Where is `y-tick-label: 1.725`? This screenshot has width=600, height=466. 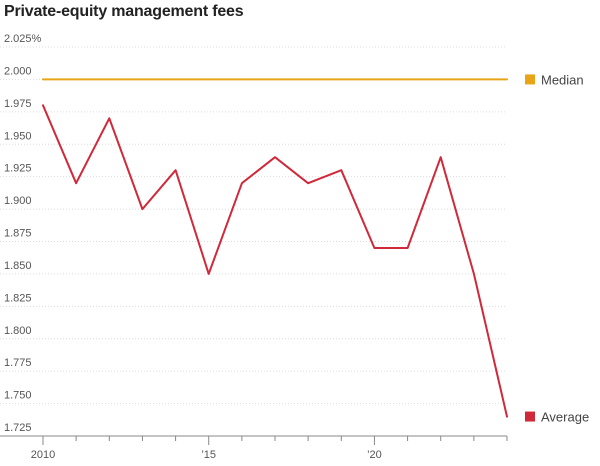
y-tick-label: 1.725 is located at coordinates (18, 428).